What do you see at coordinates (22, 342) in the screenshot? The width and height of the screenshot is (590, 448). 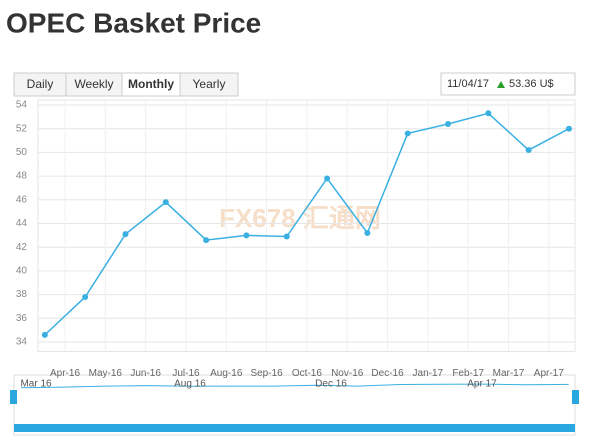 I see `y-tick-label: 34` at bounding box center [22, 342].